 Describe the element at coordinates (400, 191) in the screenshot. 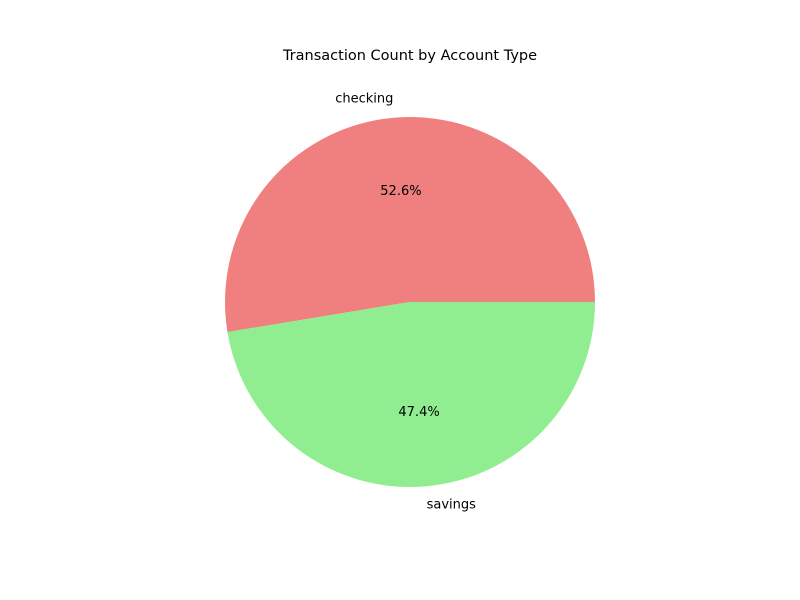

I see `pie-value-label-checking: 52.6%` at that location.